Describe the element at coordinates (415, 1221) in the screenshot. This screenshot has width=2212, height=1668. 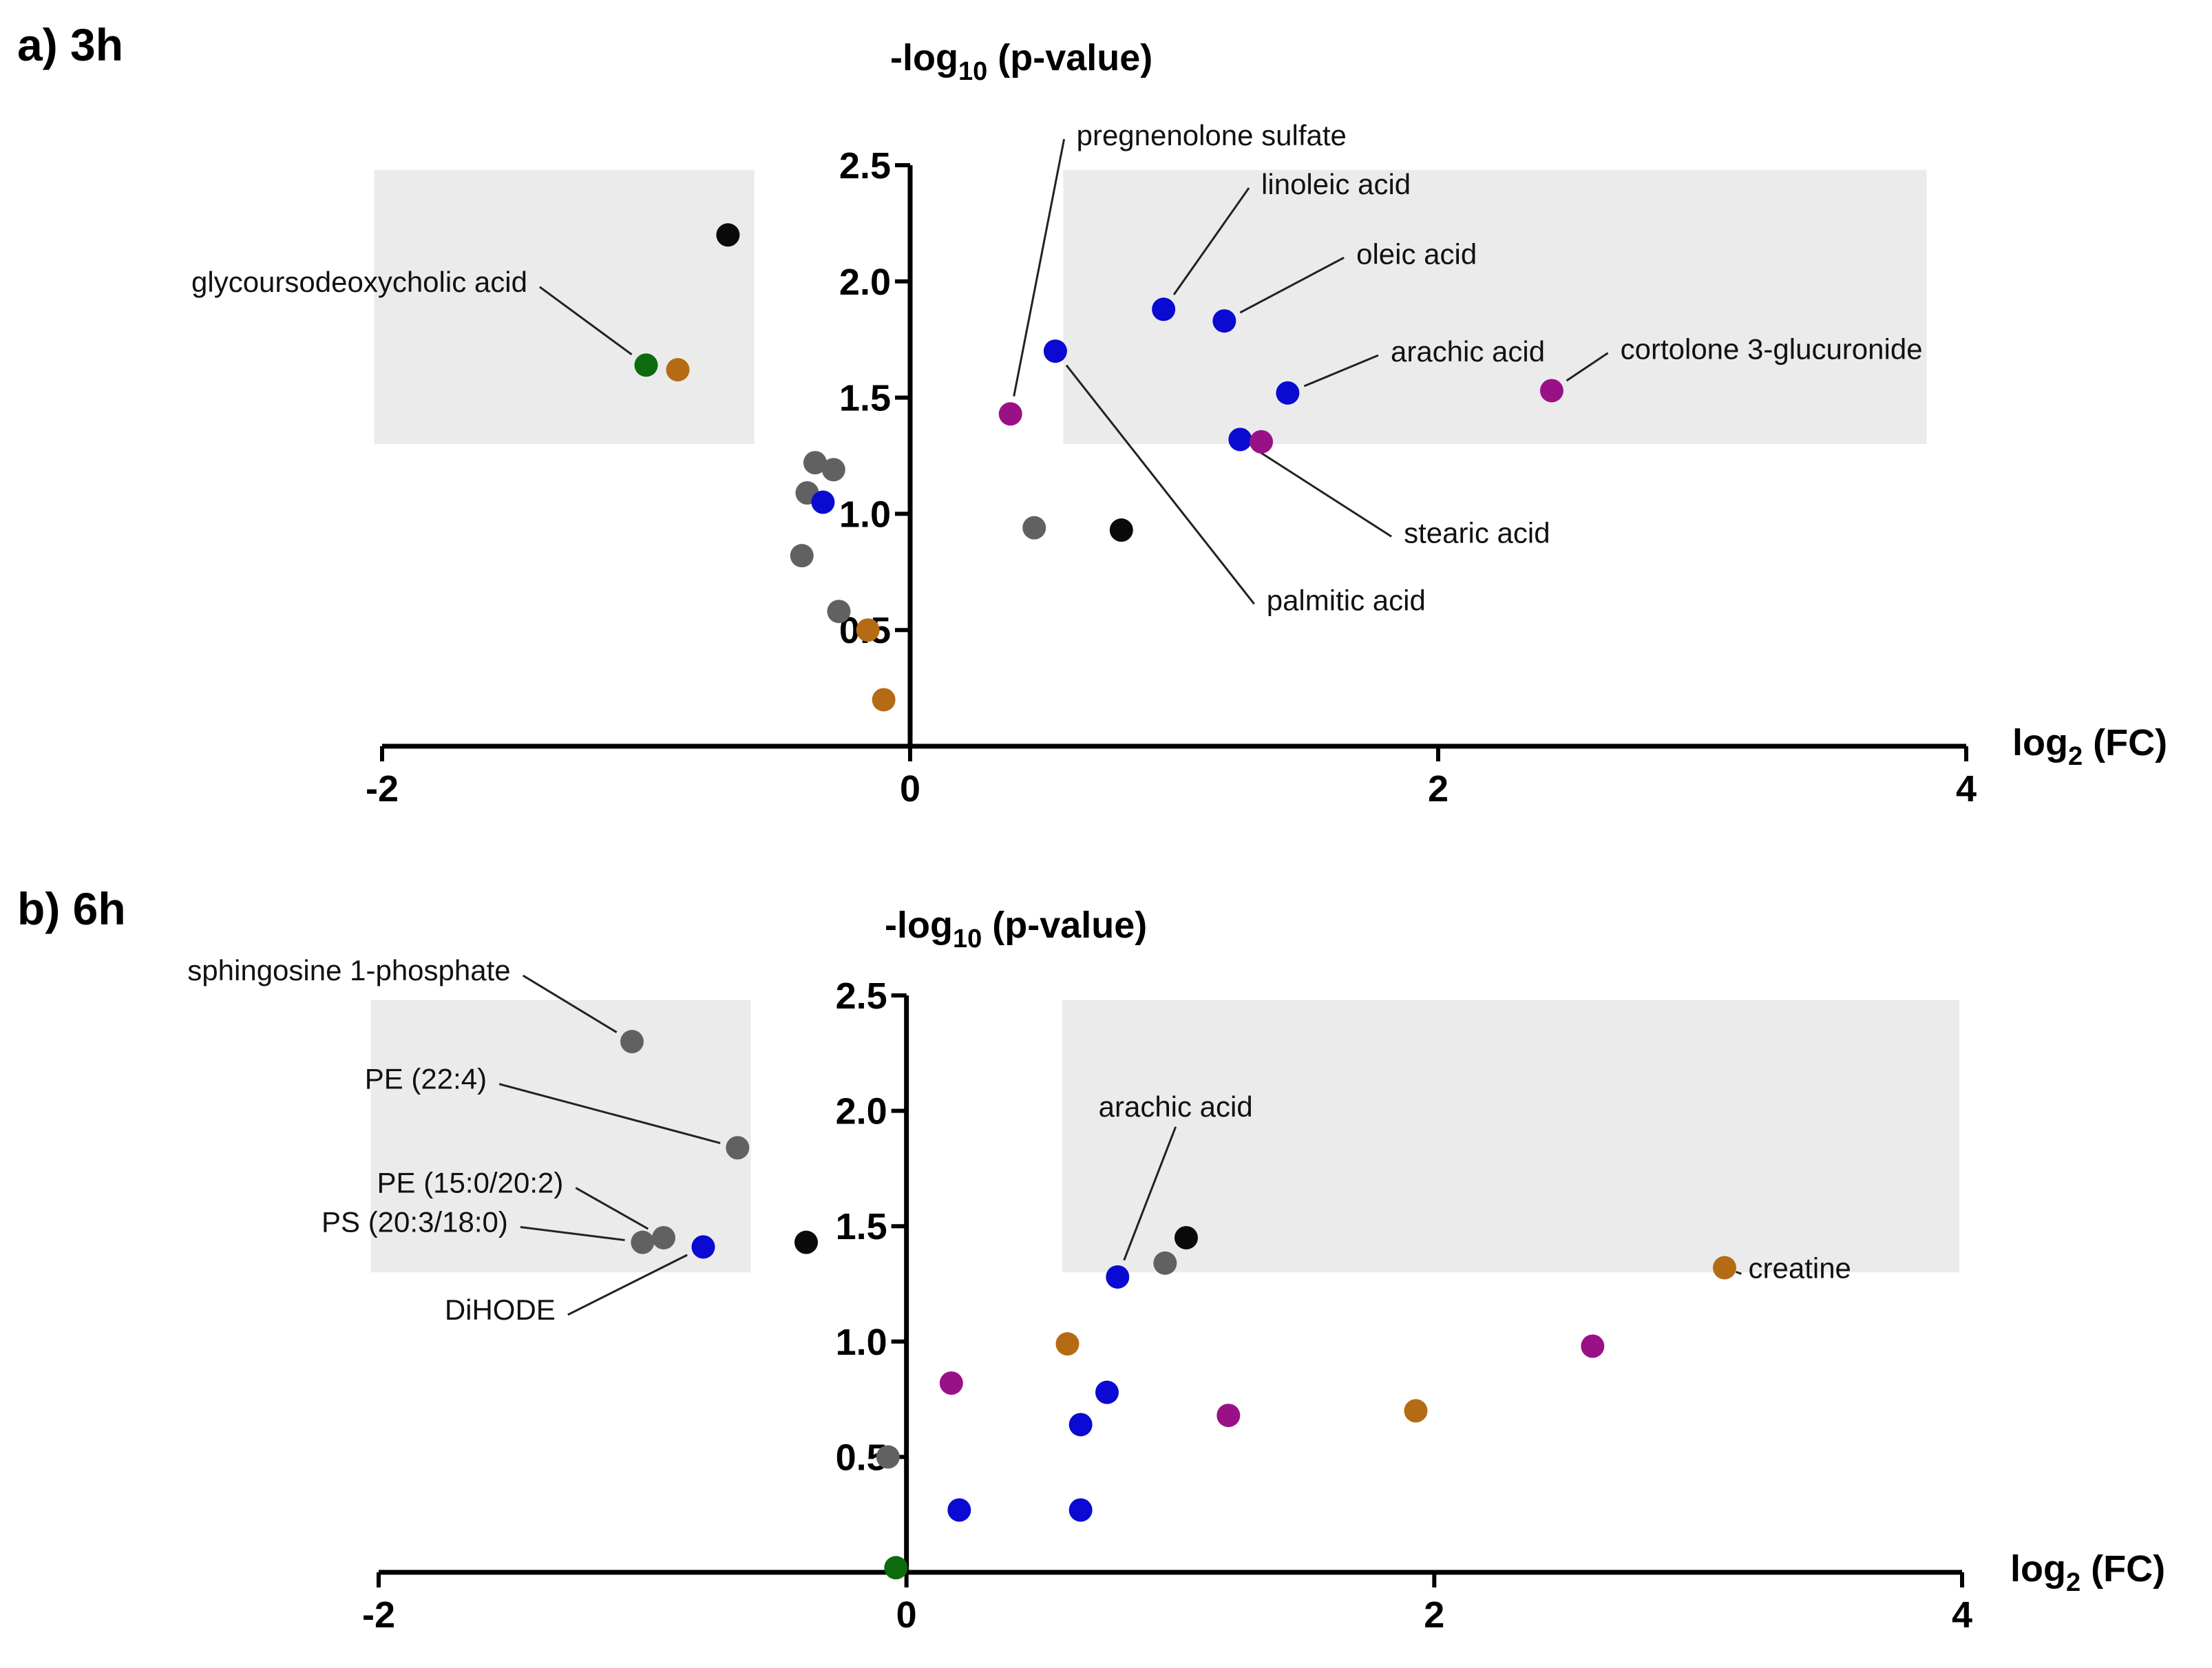
I see `annotation-label: PS (20:3/18:0)` at that location.